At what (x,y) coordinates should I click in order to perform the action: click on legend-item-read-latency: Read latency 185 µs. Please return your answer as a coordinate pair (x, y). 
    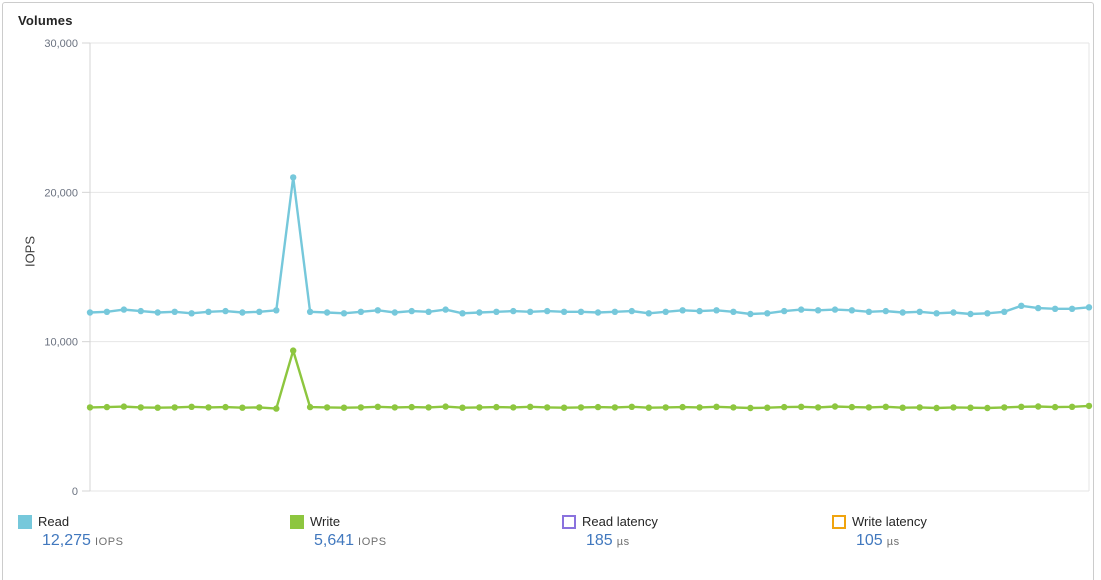
    Looking at the image, I should click on (610, 532).